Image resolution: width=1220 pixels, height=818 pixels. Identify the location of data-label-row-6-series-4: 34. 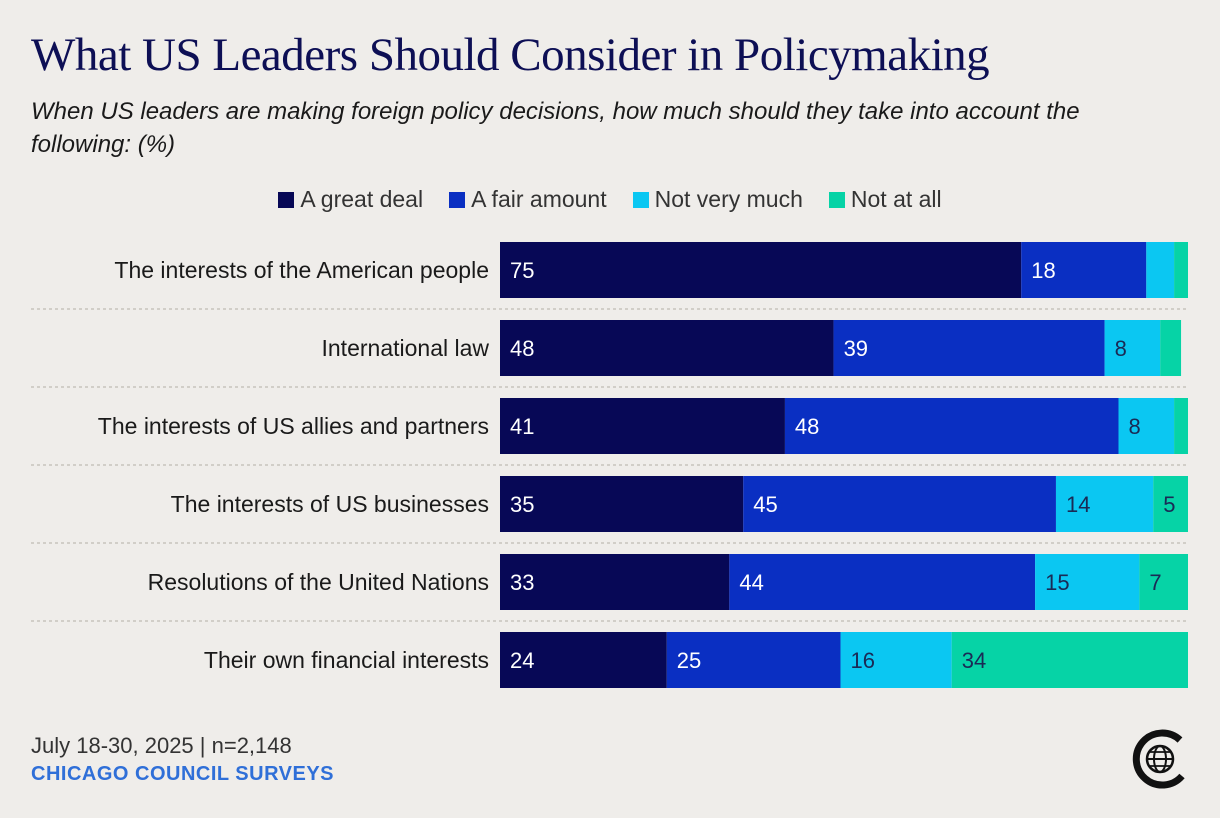
(974, 660).